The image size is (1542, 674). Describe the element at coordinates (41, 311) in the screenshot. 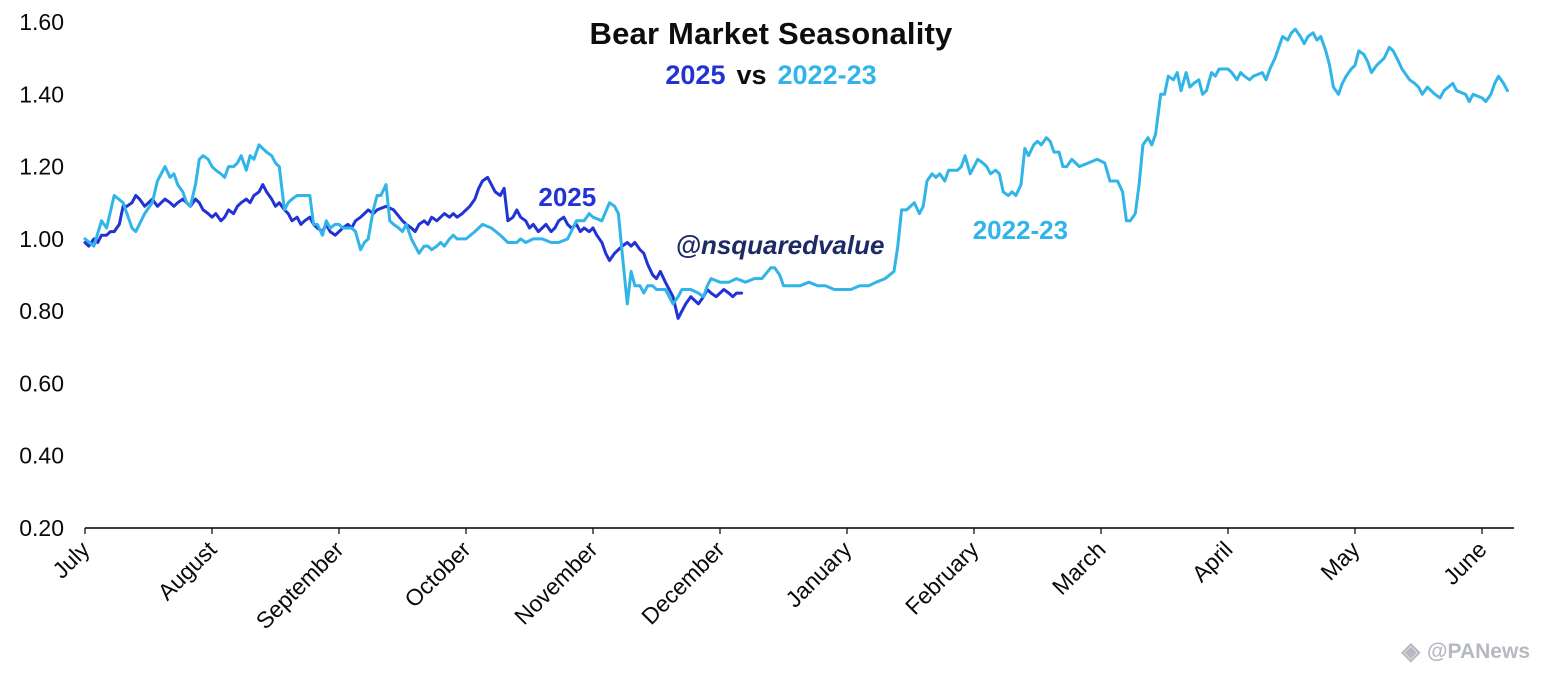

I see `y-axis-label: 0.80` at that location.